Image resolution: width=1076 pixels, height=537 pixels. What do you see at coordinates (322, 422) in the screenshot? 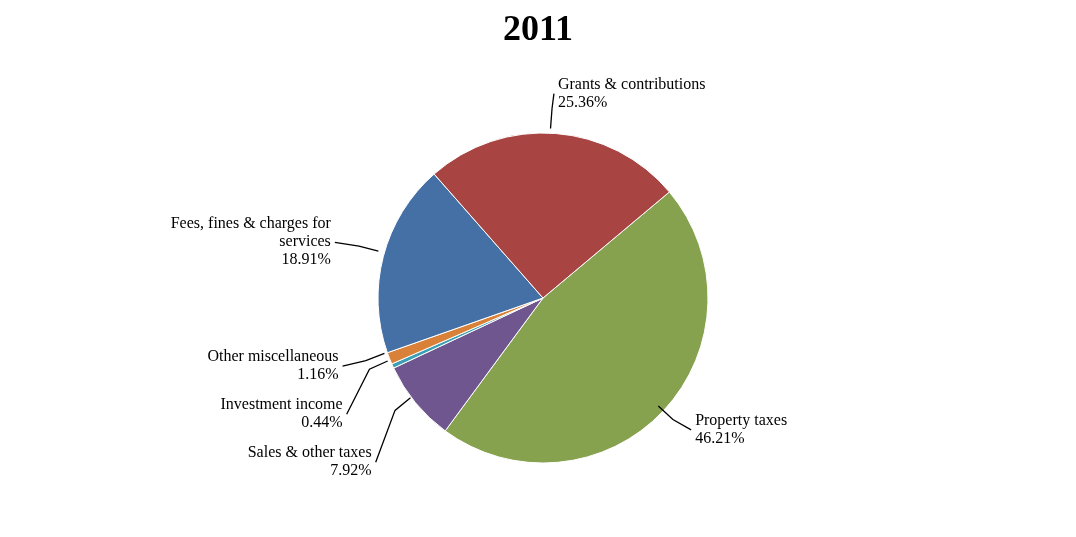
I see `data-label: 0.44%` at bounding box center [322, 422].